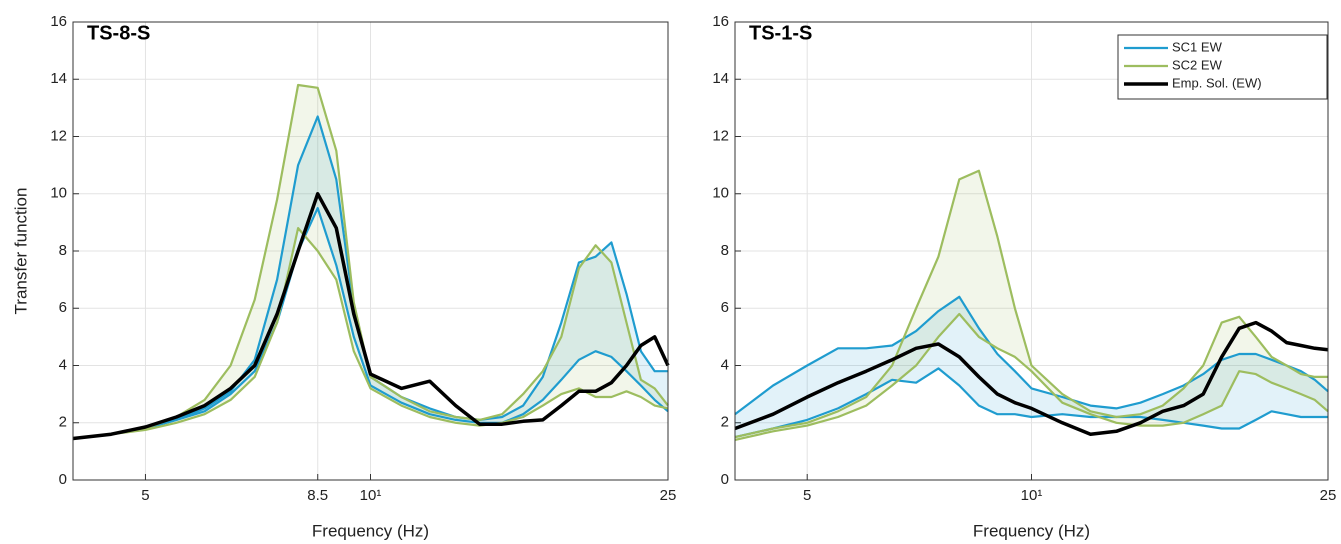 The height and width of the screenshot is (544, 1341). Describe the element at coordinates (1217, 82) in the screenshot. I see `legend-label: Emp. Sol. (EW)` at that location.